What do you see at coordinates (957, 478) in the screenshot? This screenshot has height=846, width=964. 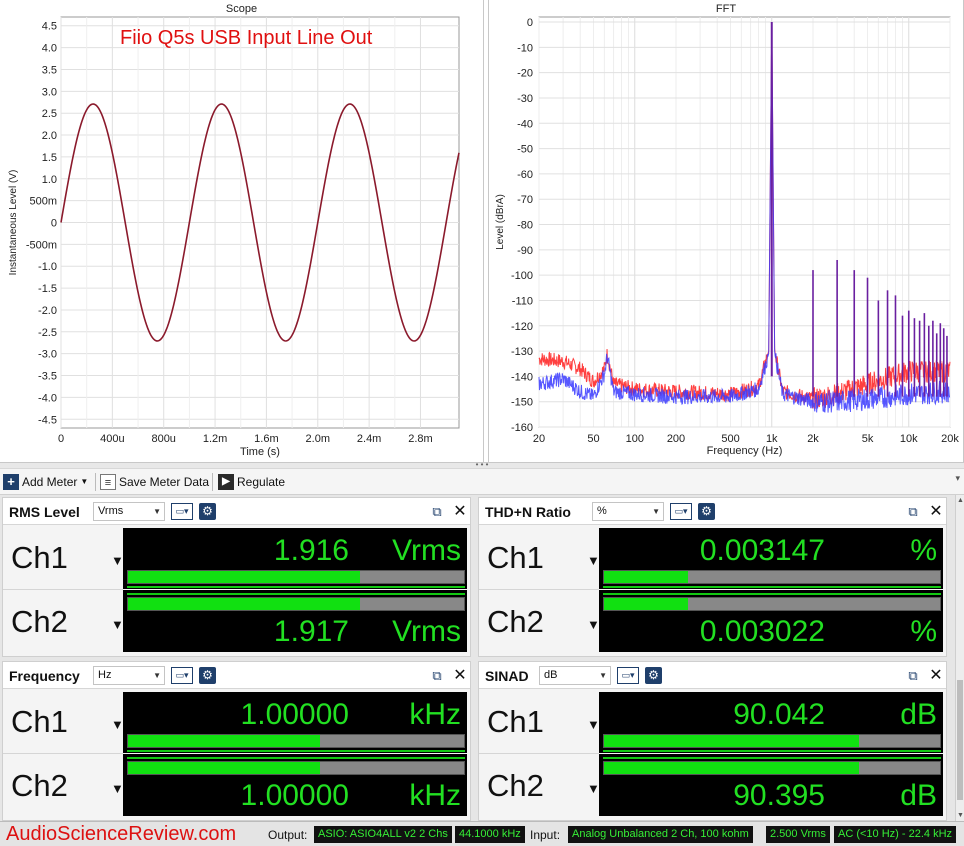 I see `toolbar-overflow-icon: ▾` at bounding box center [957, 478].